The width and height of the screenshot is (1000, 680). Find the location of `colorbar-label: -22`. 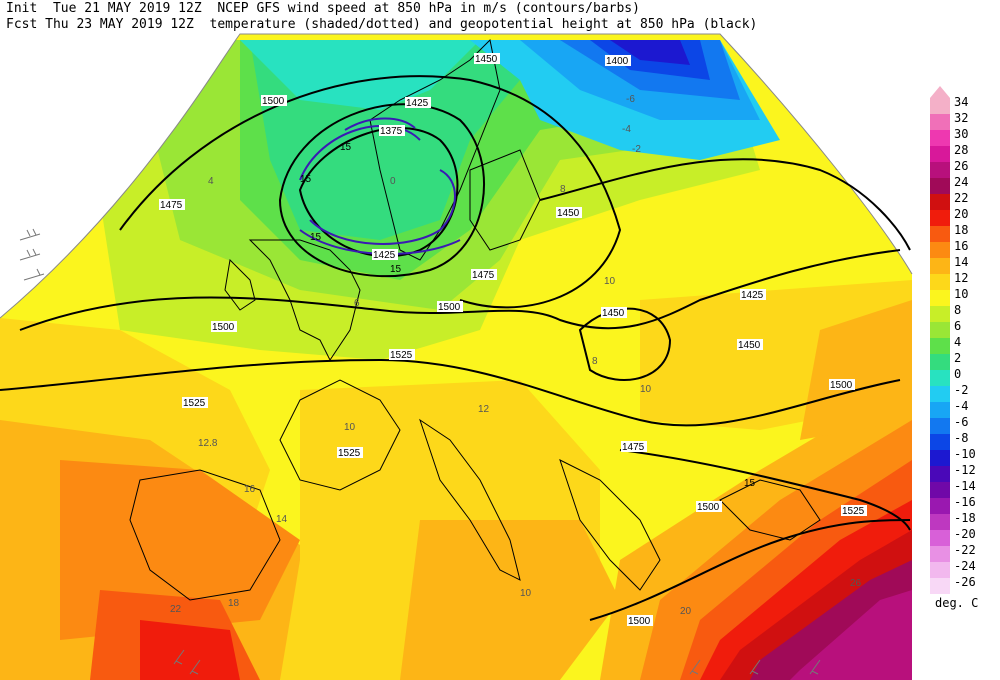

colorbar-label: -22 is located at coordinates (965, 550).